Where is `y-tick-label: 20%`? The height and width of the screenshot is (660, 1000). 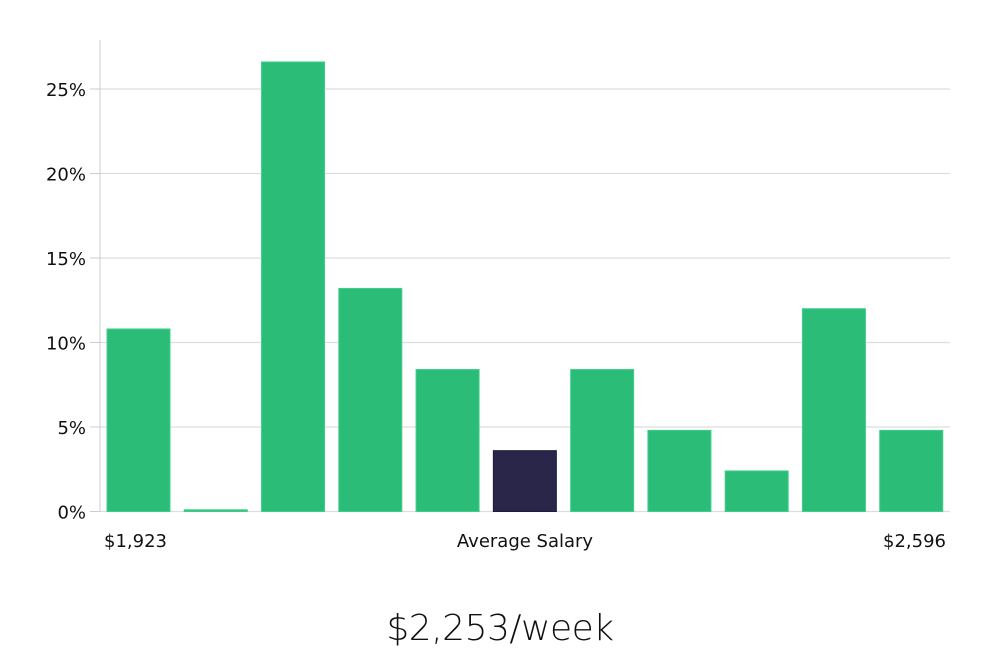 y-tick-label: 20% is located at coordinates (66, 175).